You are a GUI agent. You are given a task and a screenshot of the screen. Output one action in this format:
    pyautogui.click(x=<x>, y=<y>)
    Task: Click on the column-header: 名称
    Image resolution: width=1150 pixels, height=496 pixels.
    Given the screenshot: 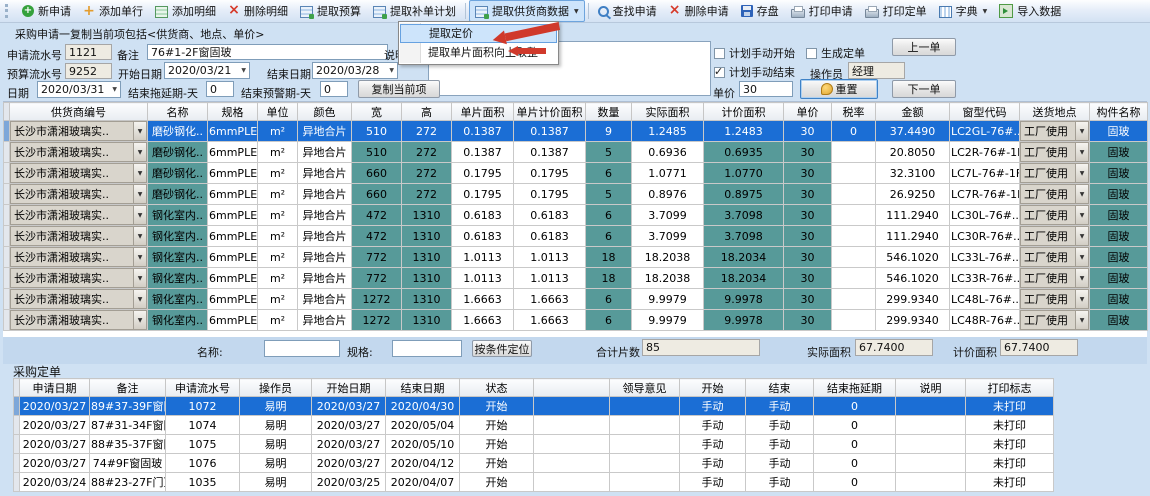 What is the action you would take?
    pyautogui.click(x=177, y=111)
    